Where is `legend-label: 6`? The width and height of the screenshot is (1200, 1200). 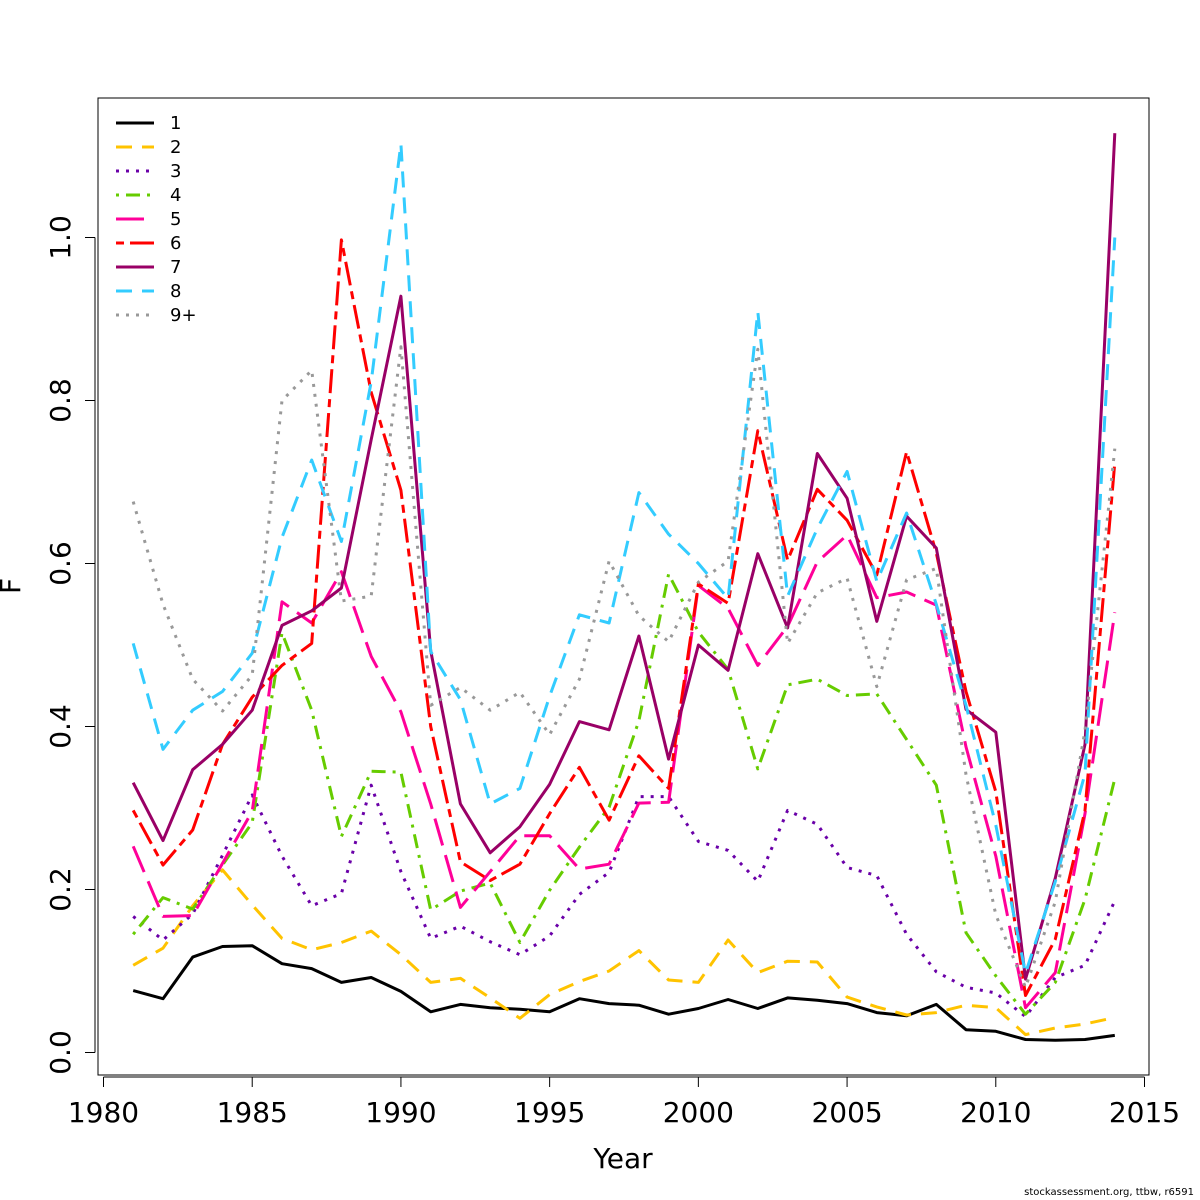
legend-label: 6 is located at coordinates (175, 243).